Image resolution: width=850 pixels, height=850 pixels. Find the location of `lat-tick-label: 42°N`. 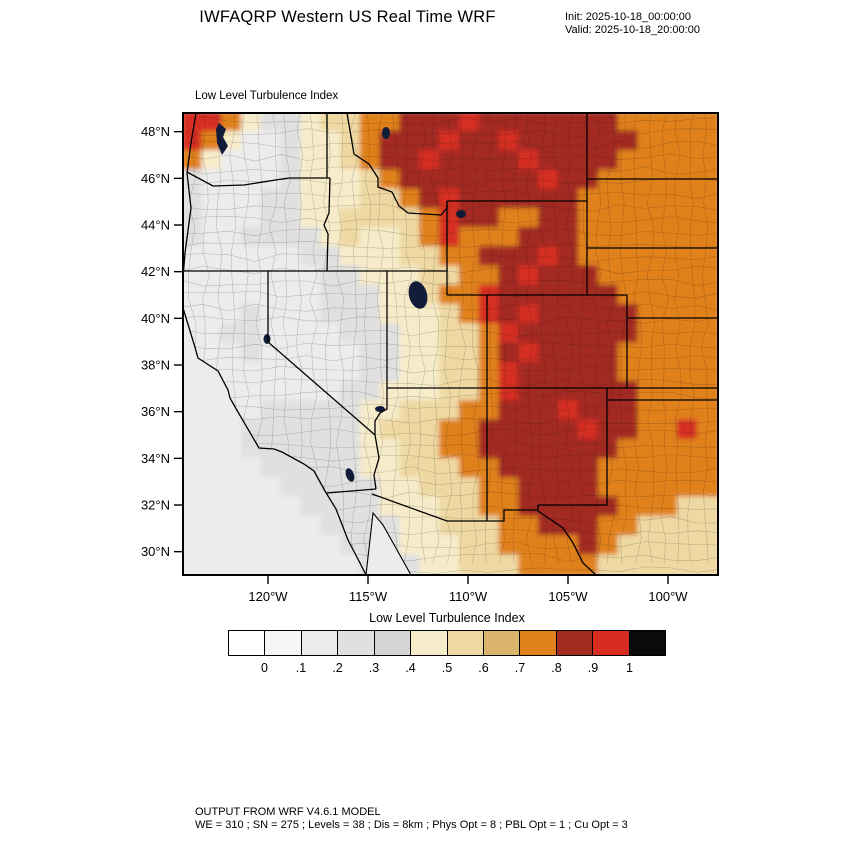

lat-tick-label: 42°N is located at coordinates (155, 271).